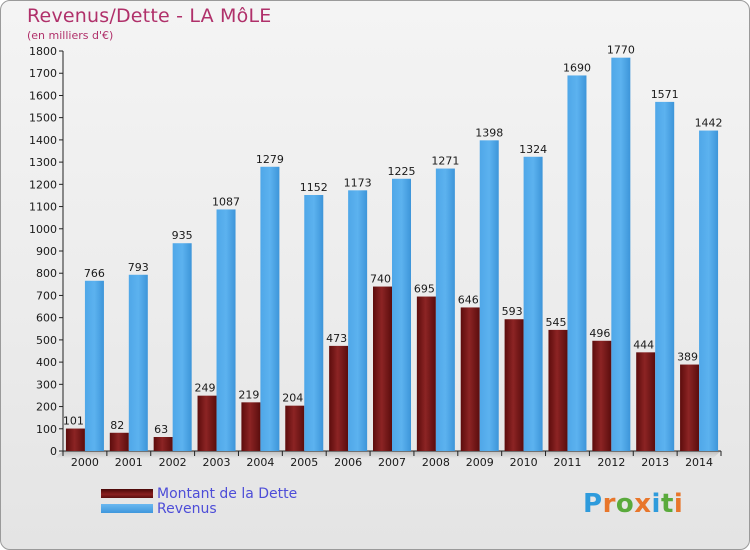  Describe the element at coordinates (43, 140) in the screenshot. I see `y-tick-label: 1400` at that location.